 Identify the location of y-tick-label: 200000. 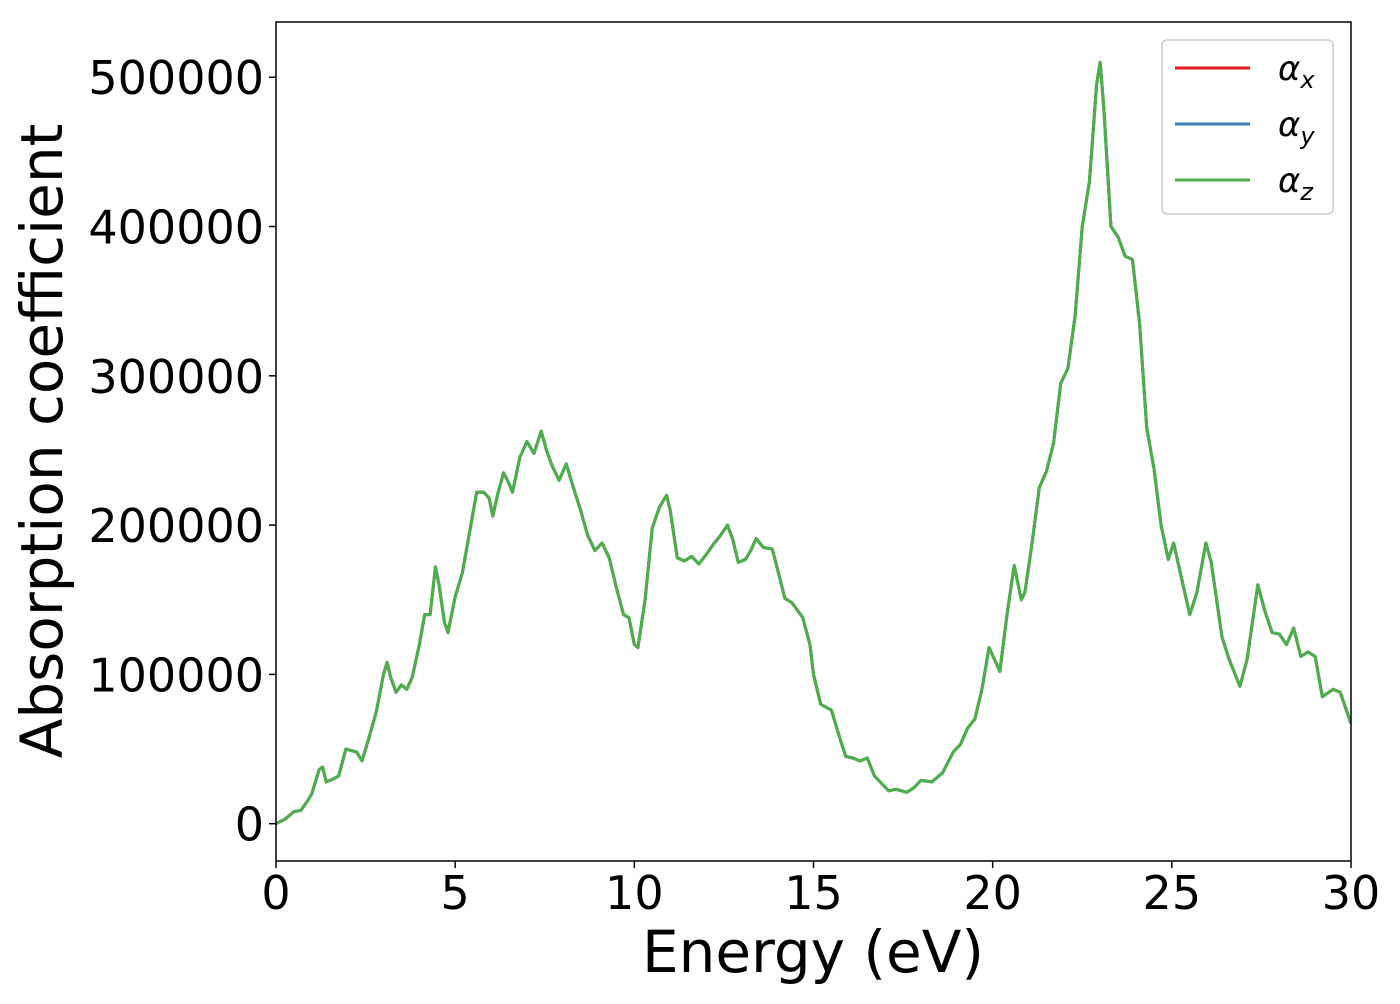
(176, 526).